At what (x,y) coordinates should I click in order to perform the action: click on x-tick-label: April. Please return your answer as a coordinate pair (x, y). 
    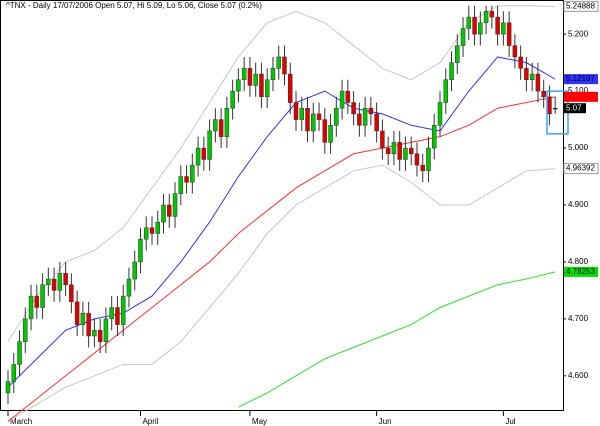
    Looking at the image, I should click on (150, 421).